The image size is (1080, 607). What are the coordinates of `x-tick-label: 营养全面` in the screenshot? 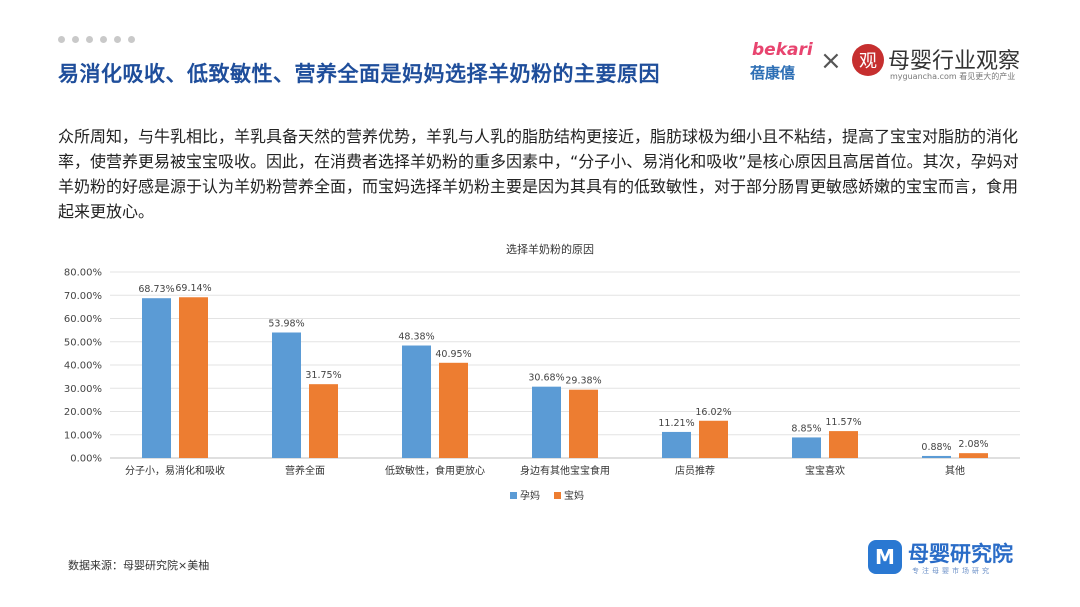 It's located at (305, 470).